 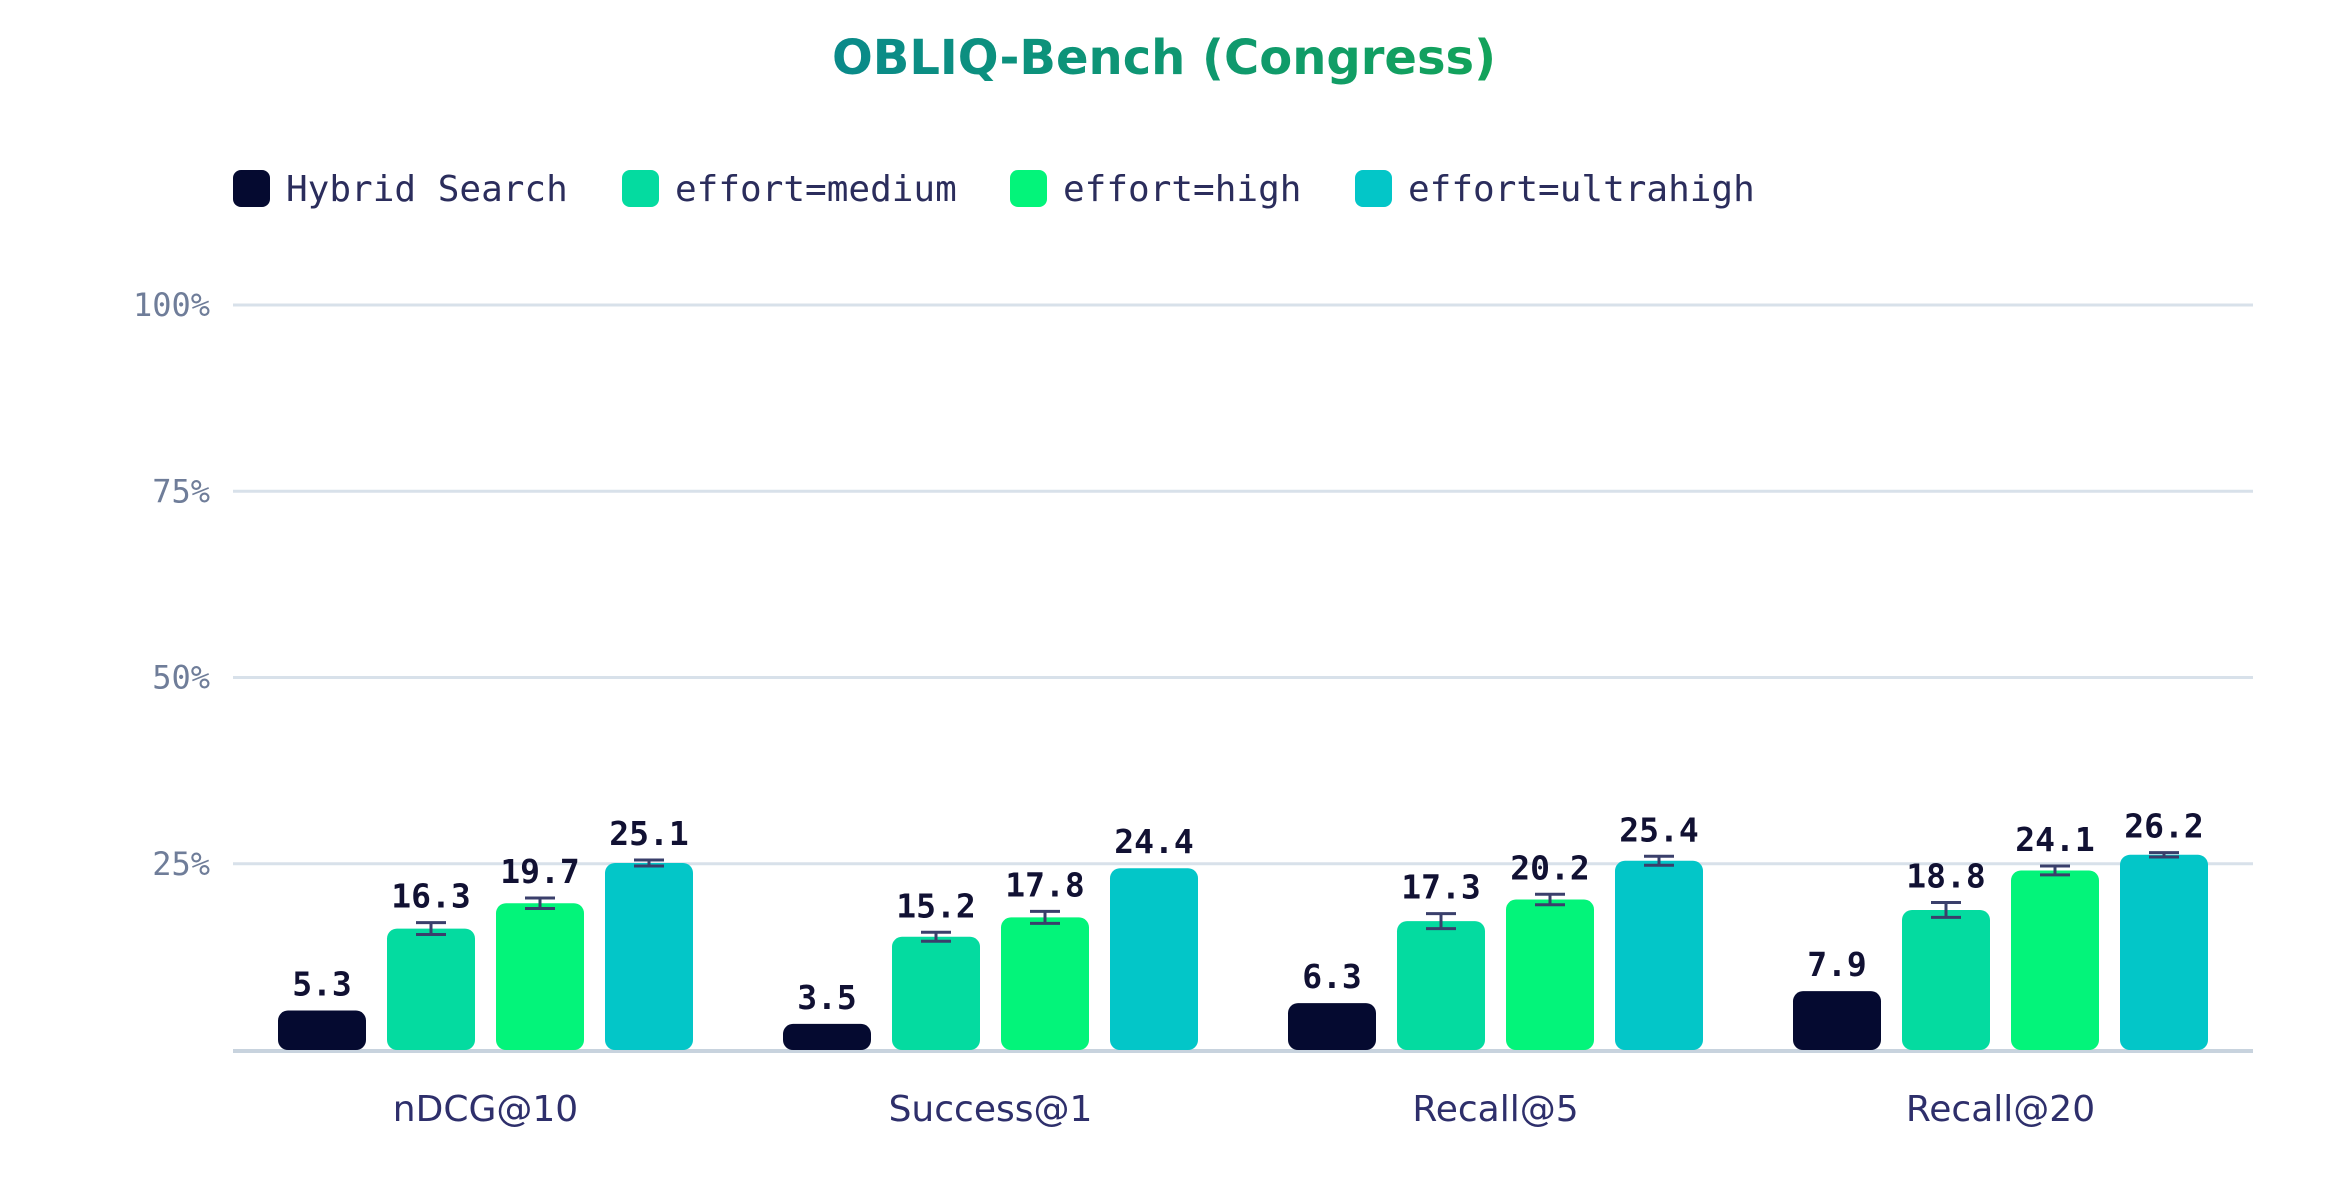 I want to click on data-label: 17.8, so click(x=1044, y=884).